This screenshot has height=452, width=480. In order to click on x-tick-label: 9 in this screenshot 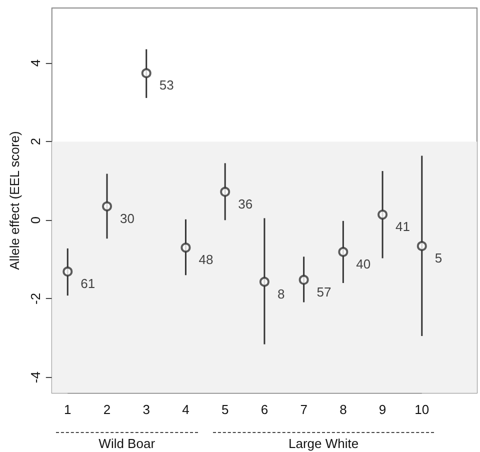, I will do `click(382, 409)`.